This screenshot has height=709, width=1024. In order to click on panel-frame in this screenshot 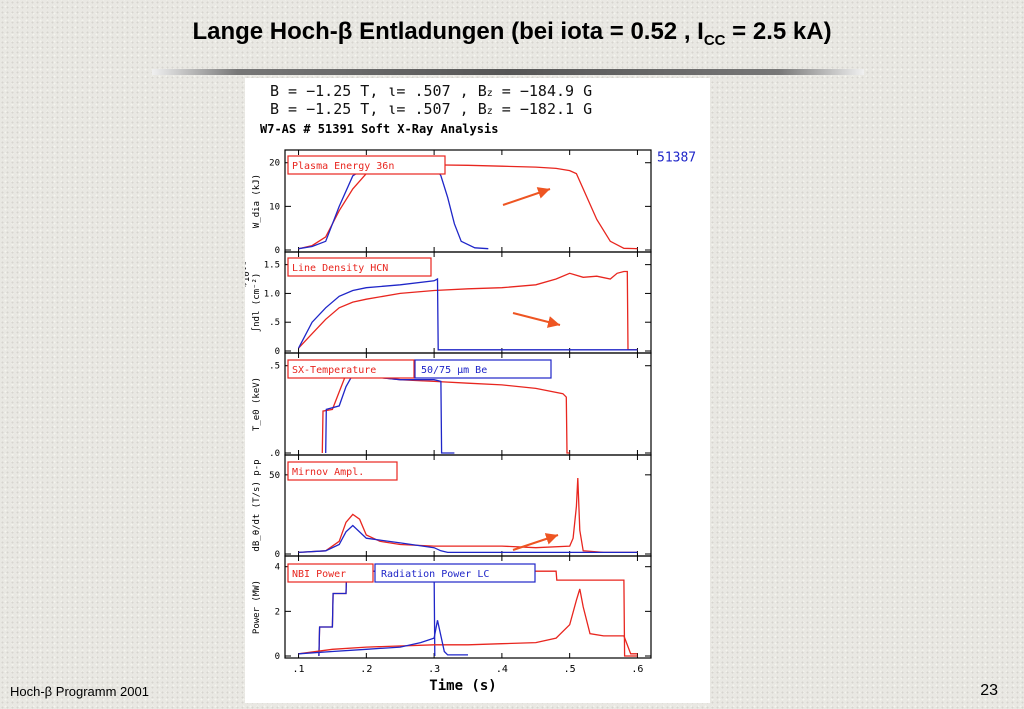, I will do `click(468, 607)`.